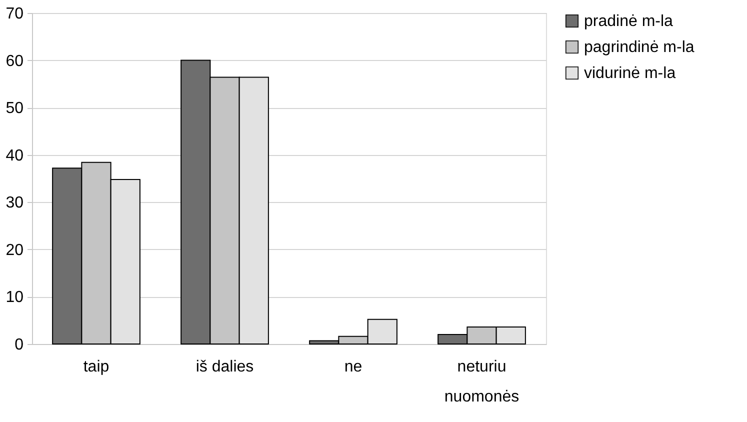  I want to click on y-tick-label: 20, so click(15, 250).